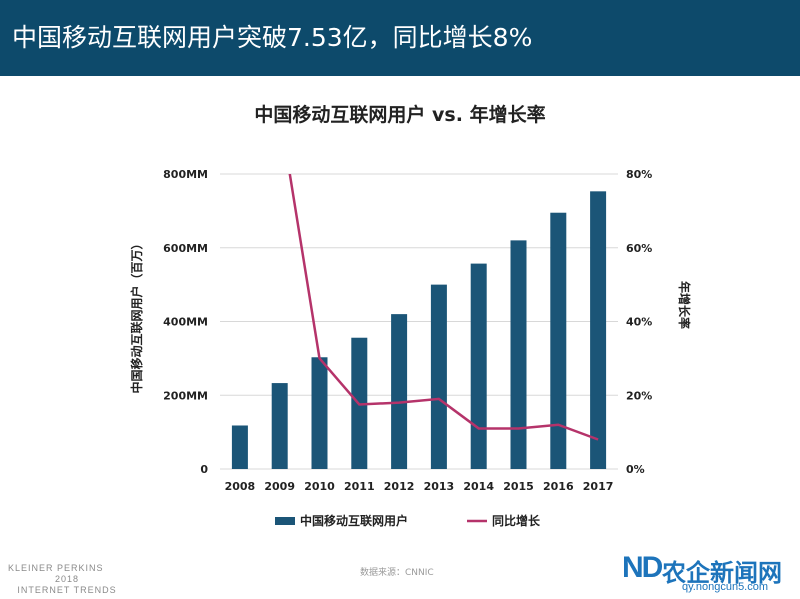 This screenshot has height=599, width=800. What do you see at coordinates (67, 590) in the screenshot?
I see `brand-line-3: INTERNET TRENDS` at bounding box center [67, 590].